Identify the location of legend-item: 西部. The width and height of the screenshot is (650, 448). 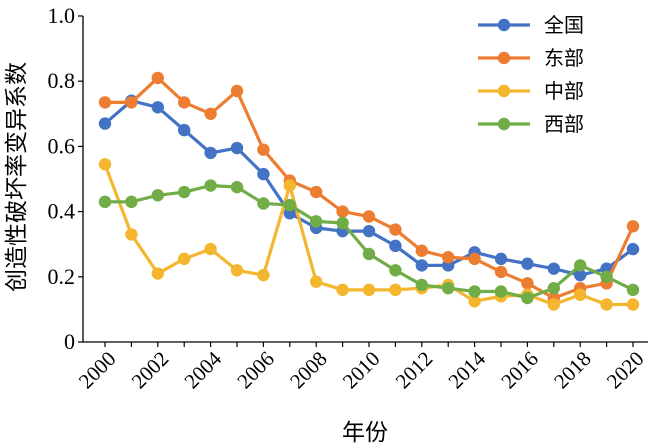
(531, 124).